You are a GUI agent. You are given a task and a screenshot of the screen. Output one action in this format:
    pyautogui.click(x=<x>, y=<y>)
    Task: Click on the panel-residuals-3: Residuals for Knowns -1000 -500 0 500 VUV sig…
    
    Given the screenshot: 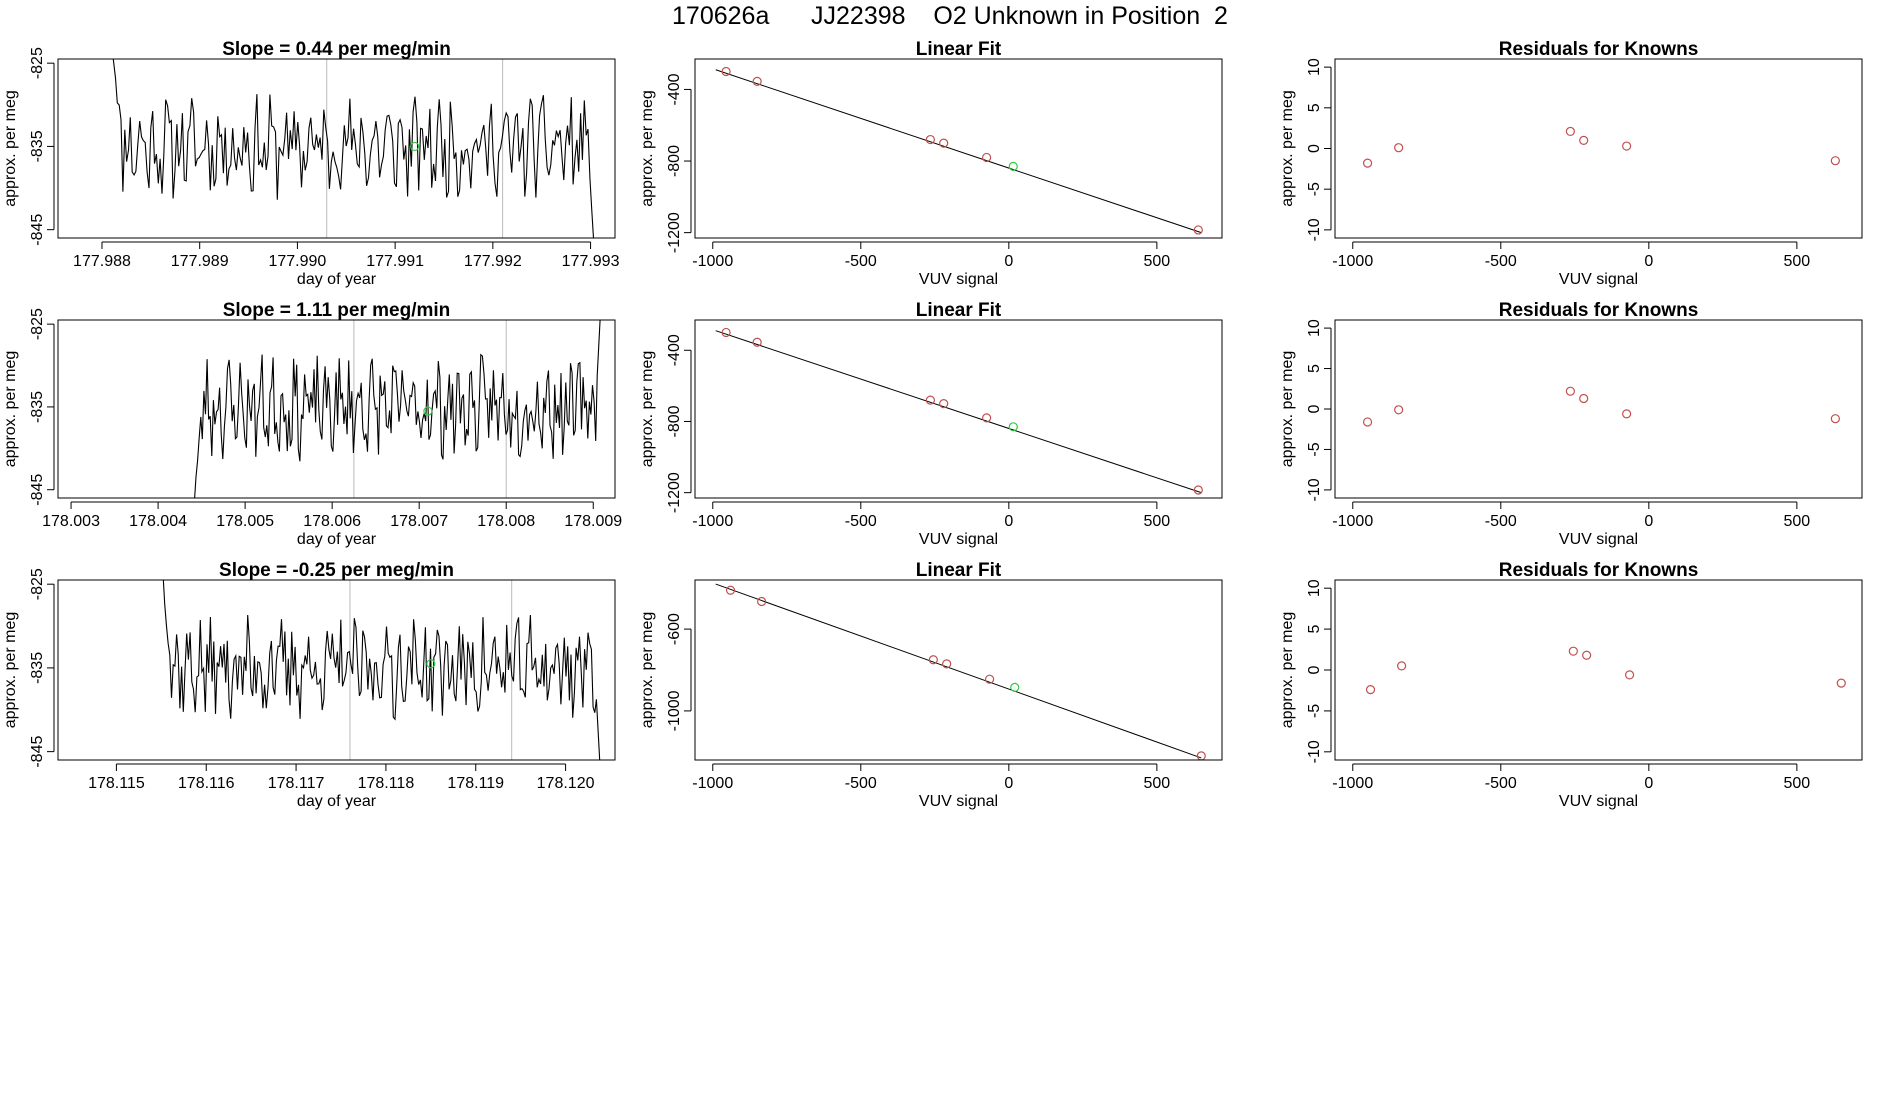 What is the action you would take?
    pyautogui.click(x=1571, y=685)
    